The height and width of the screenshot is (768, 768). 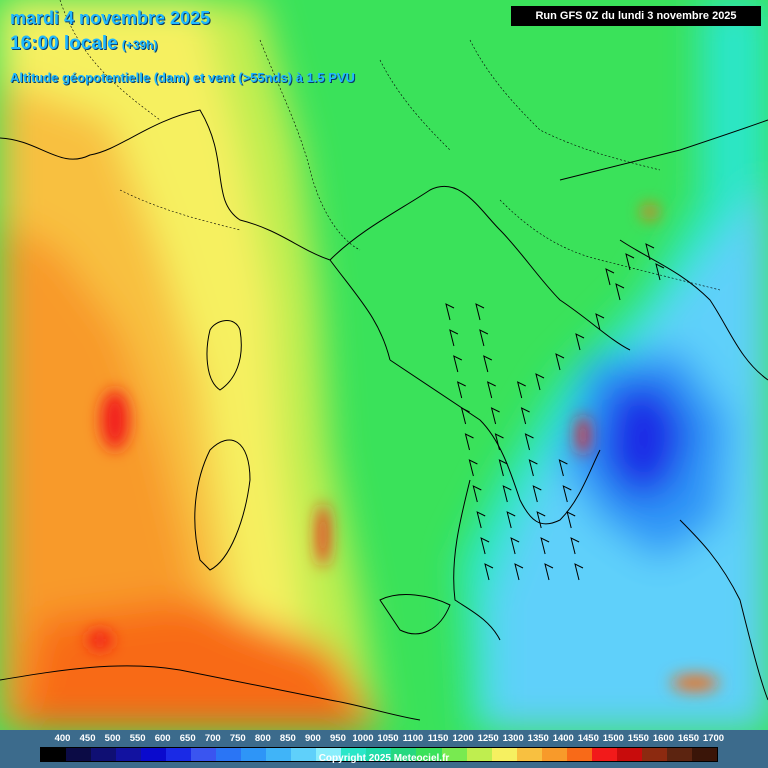 What do you see at coordinates (688, 738) in the screenshot?
I see `legend-label: 1650` at bounding box center [688, 738].